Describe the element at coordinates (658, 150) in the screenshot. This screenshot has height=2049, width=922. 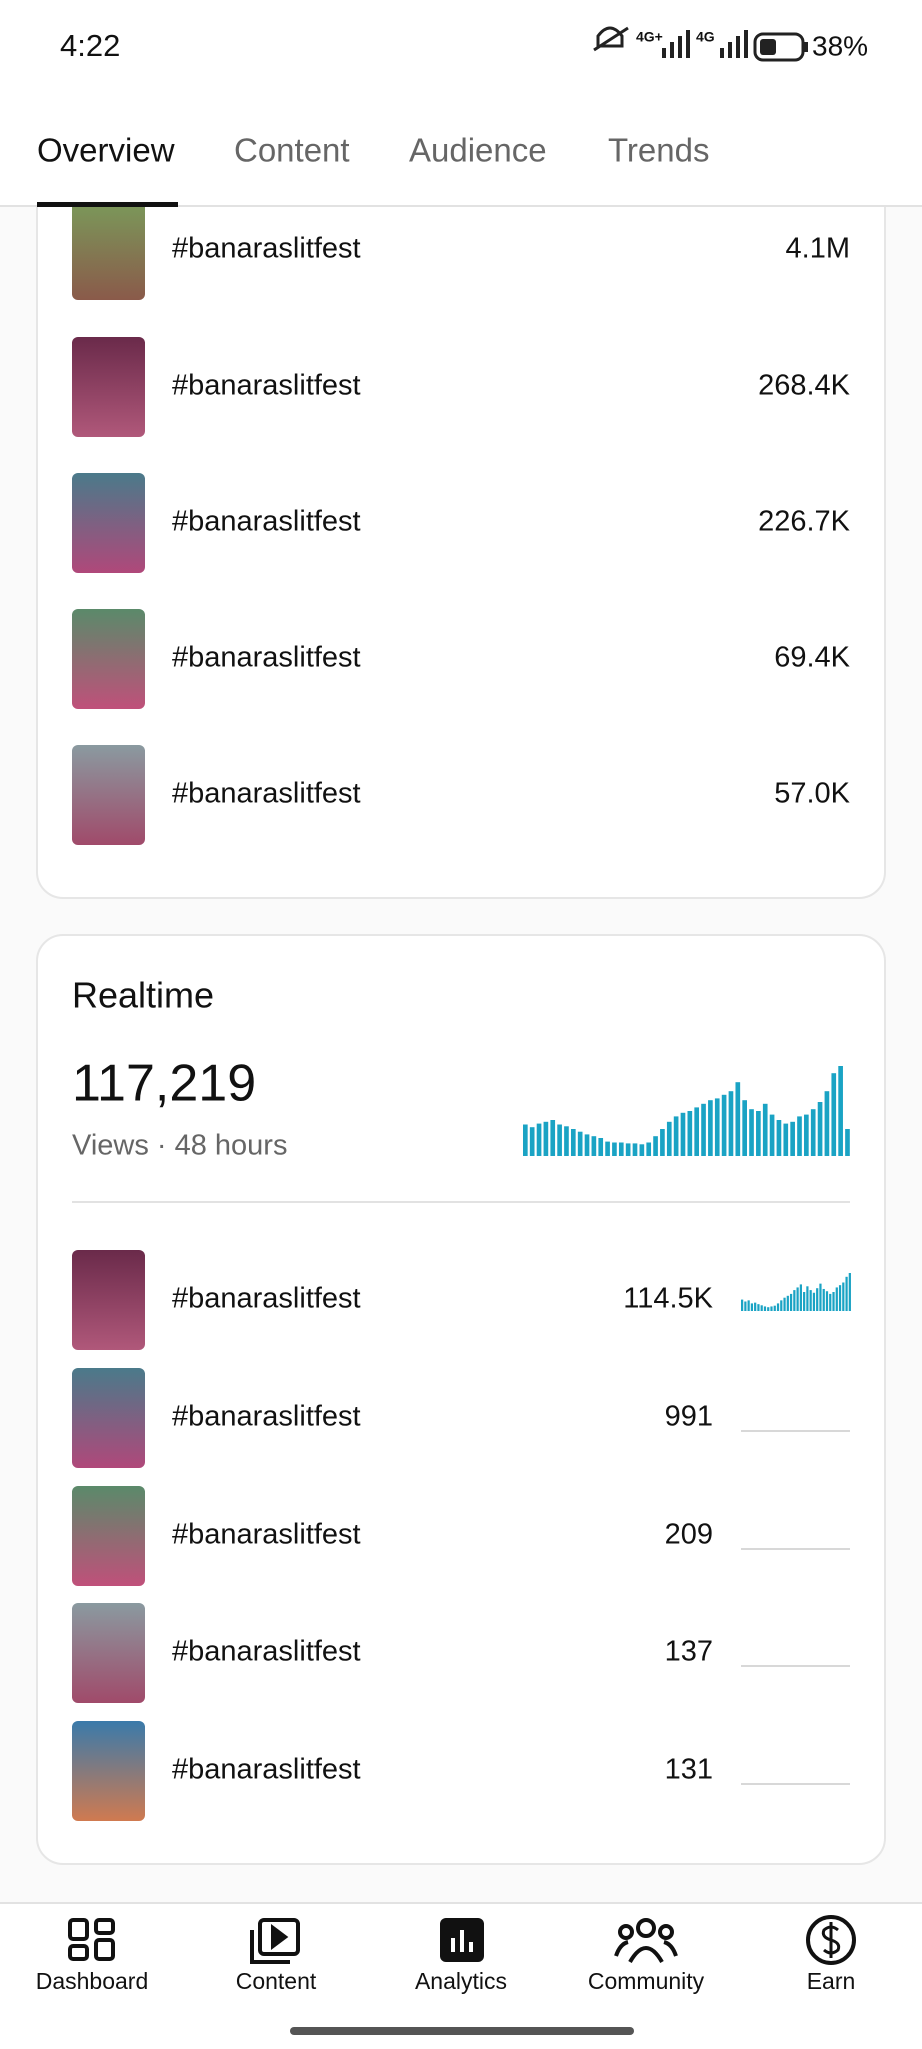
I see `tab: Trends` at that location.